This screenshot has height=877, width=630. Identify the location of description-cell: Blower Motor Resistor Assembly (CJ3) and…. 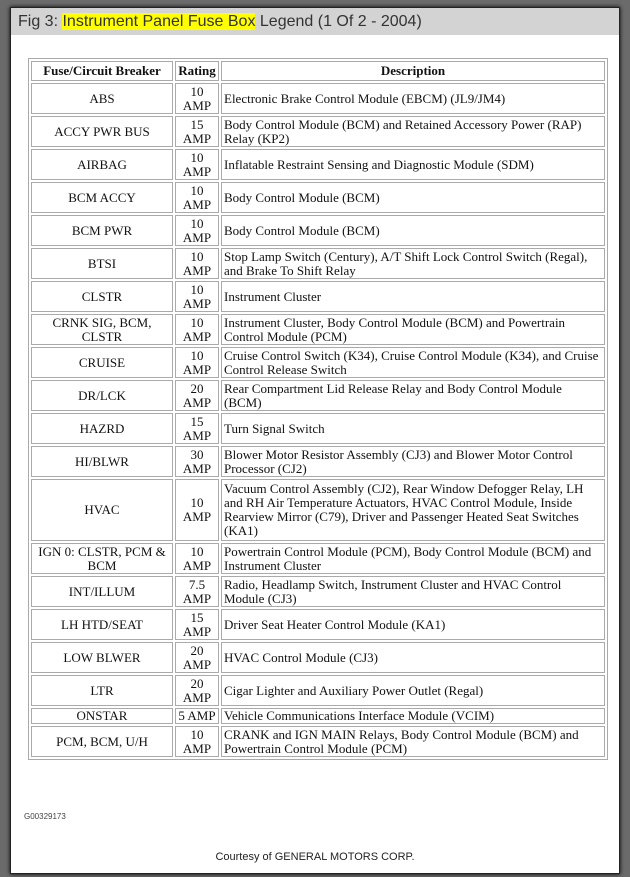
(413, 461).